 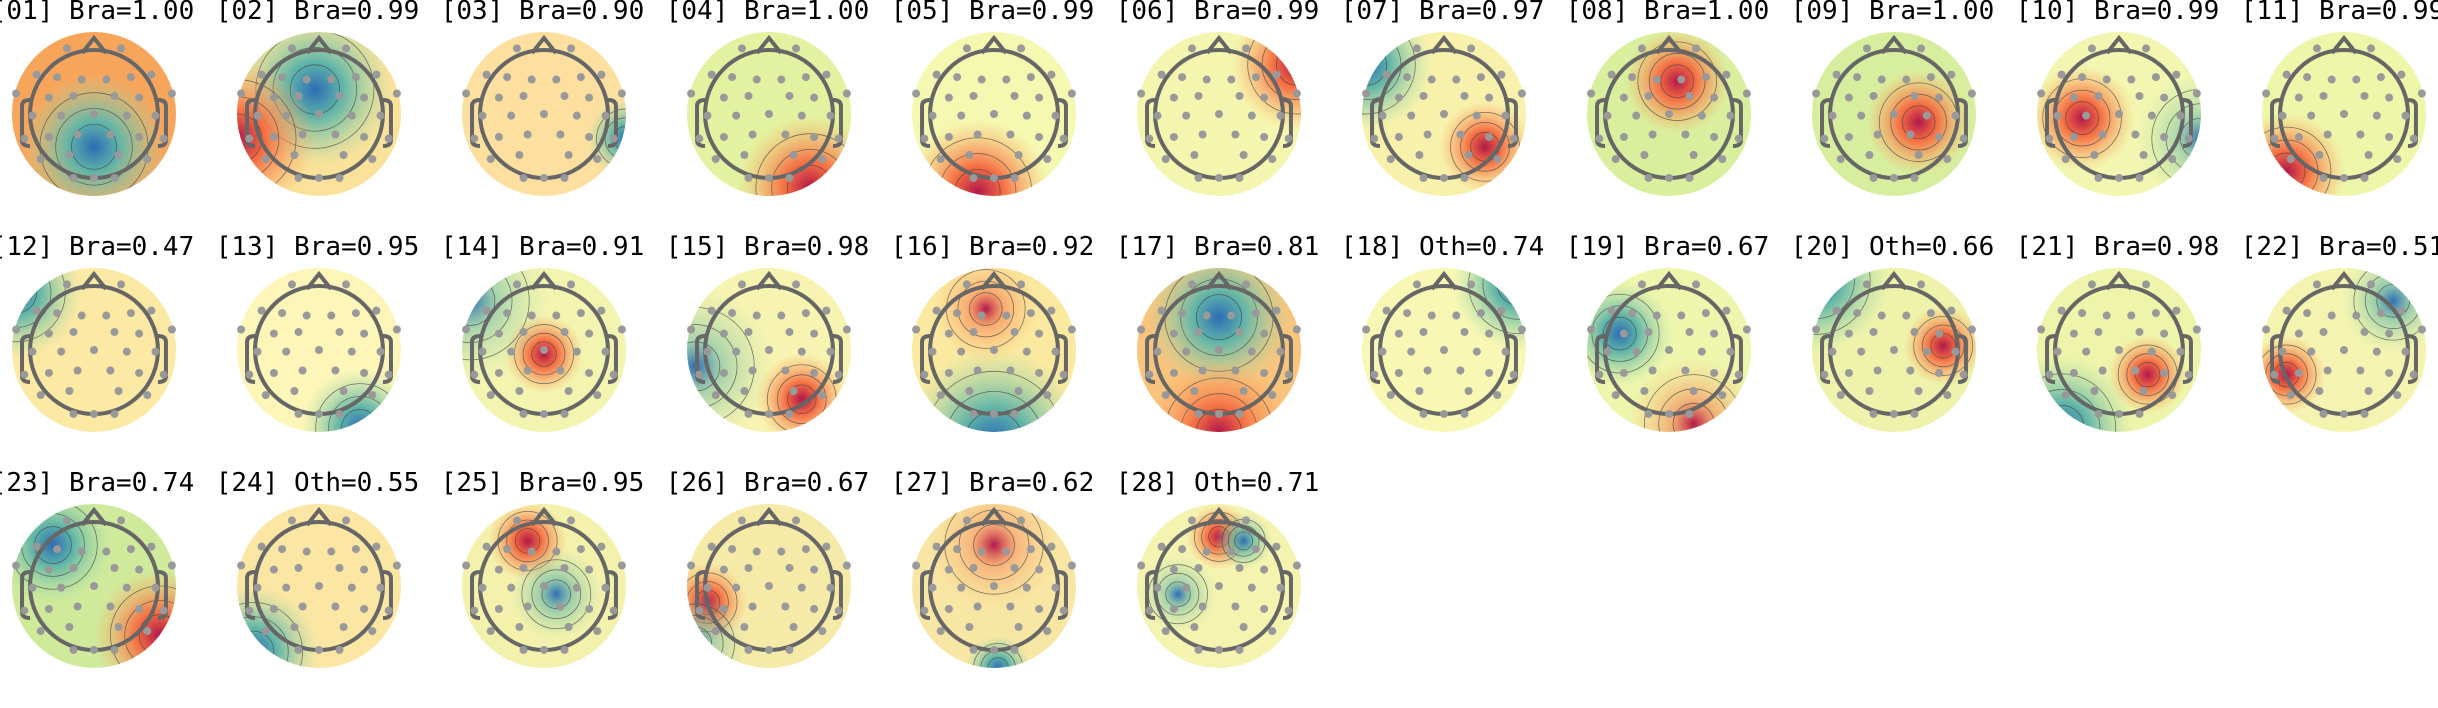 I want to click on component-title: [28] Oth=0.71, so click(x=1217, y=483).